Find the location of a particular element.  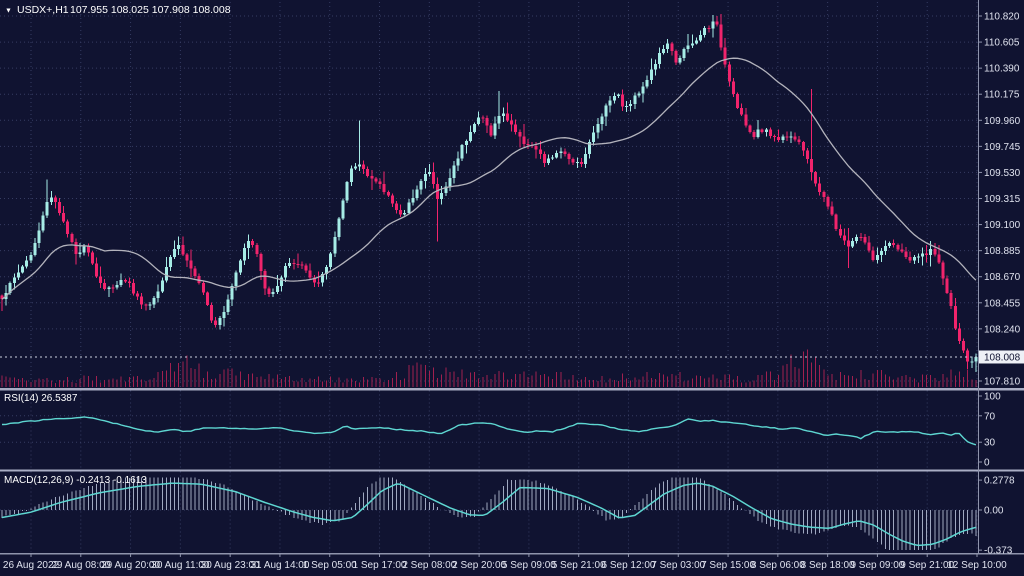

price-tick-label: 110.175 is located at coordinates (1002, 95).